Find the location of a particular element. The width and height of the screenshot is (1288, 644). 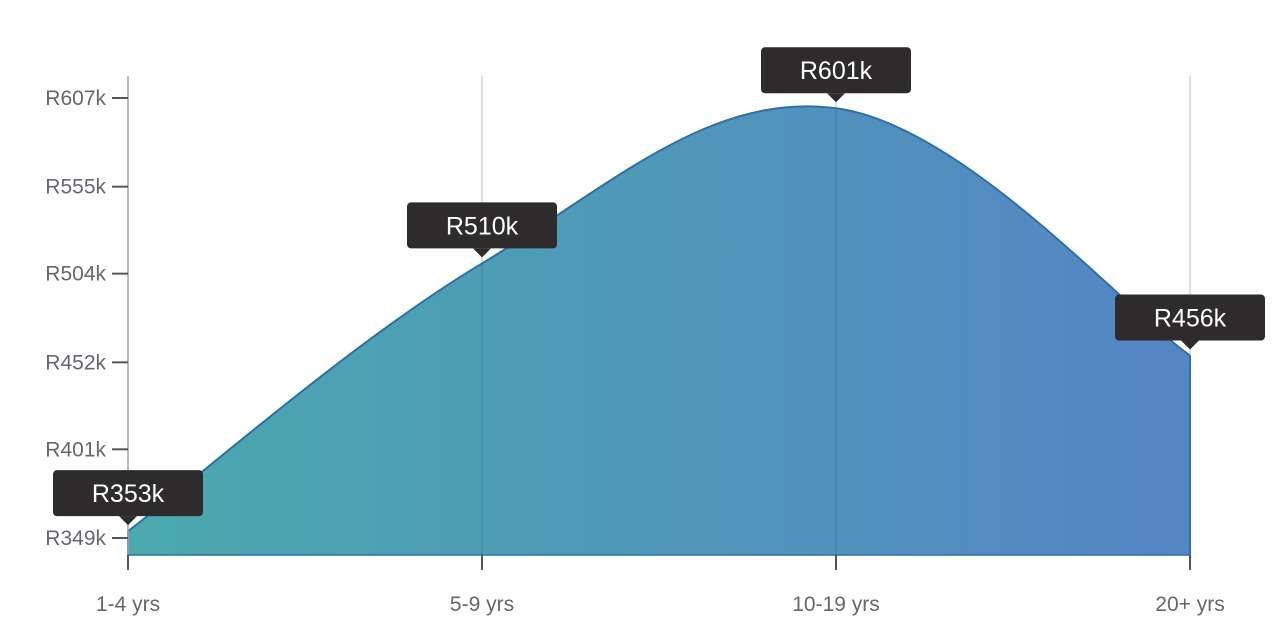

y-tick-label: R555k is located at coordinates (75, 187).